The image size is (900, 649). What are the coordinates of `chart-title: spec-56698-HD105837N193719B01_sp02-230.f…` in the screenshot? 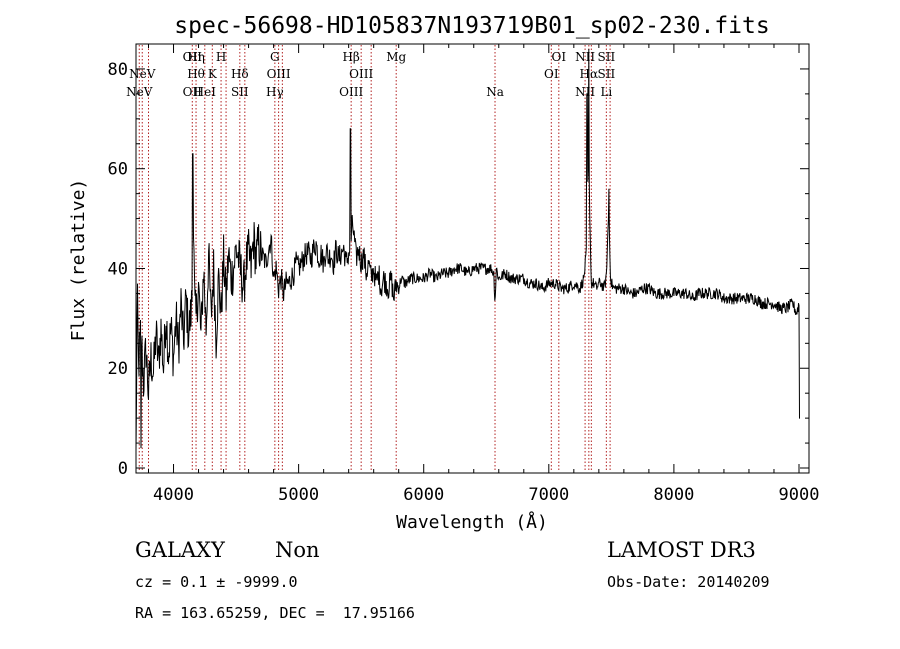 It's located at (471, 26).